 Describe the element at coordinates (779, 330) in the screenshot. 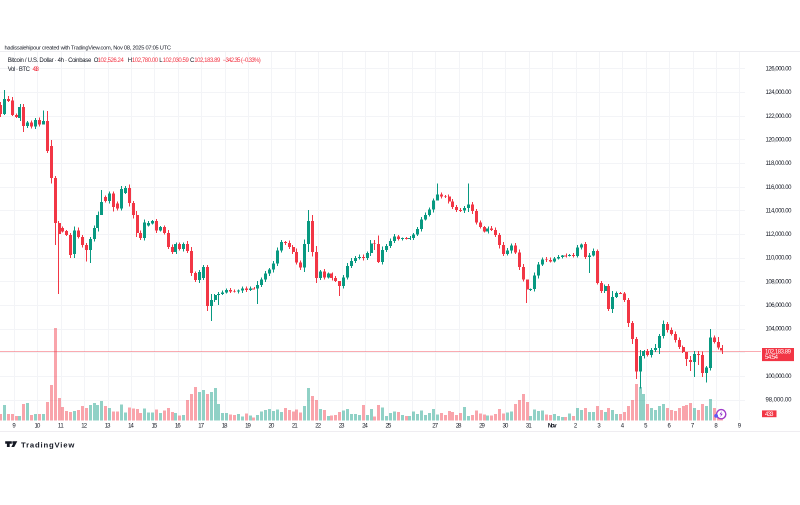

I see `svg-text: 104,000.00` at that location.